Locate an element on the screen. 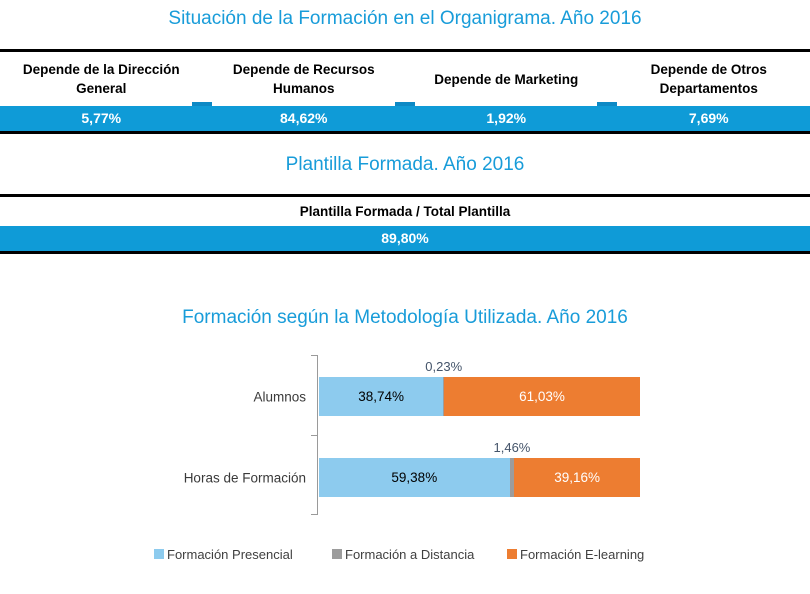 The width and height of the screenshot is (810, 594). bar-segment-presencial: 59,38% is located at coordinates (414, 477).